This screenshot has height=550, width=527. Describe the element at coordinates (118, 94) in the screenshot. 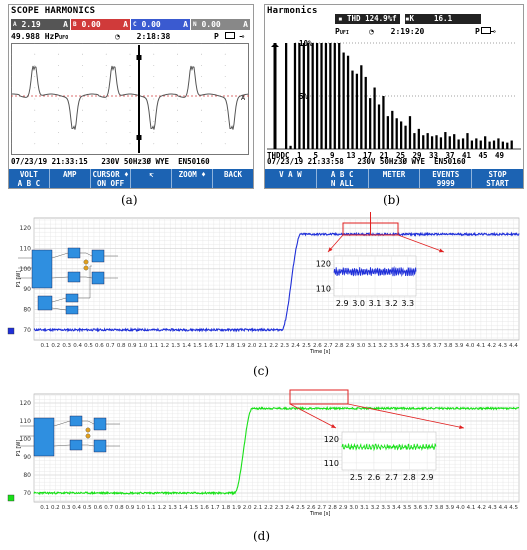

I see `scope-grid` at that location.